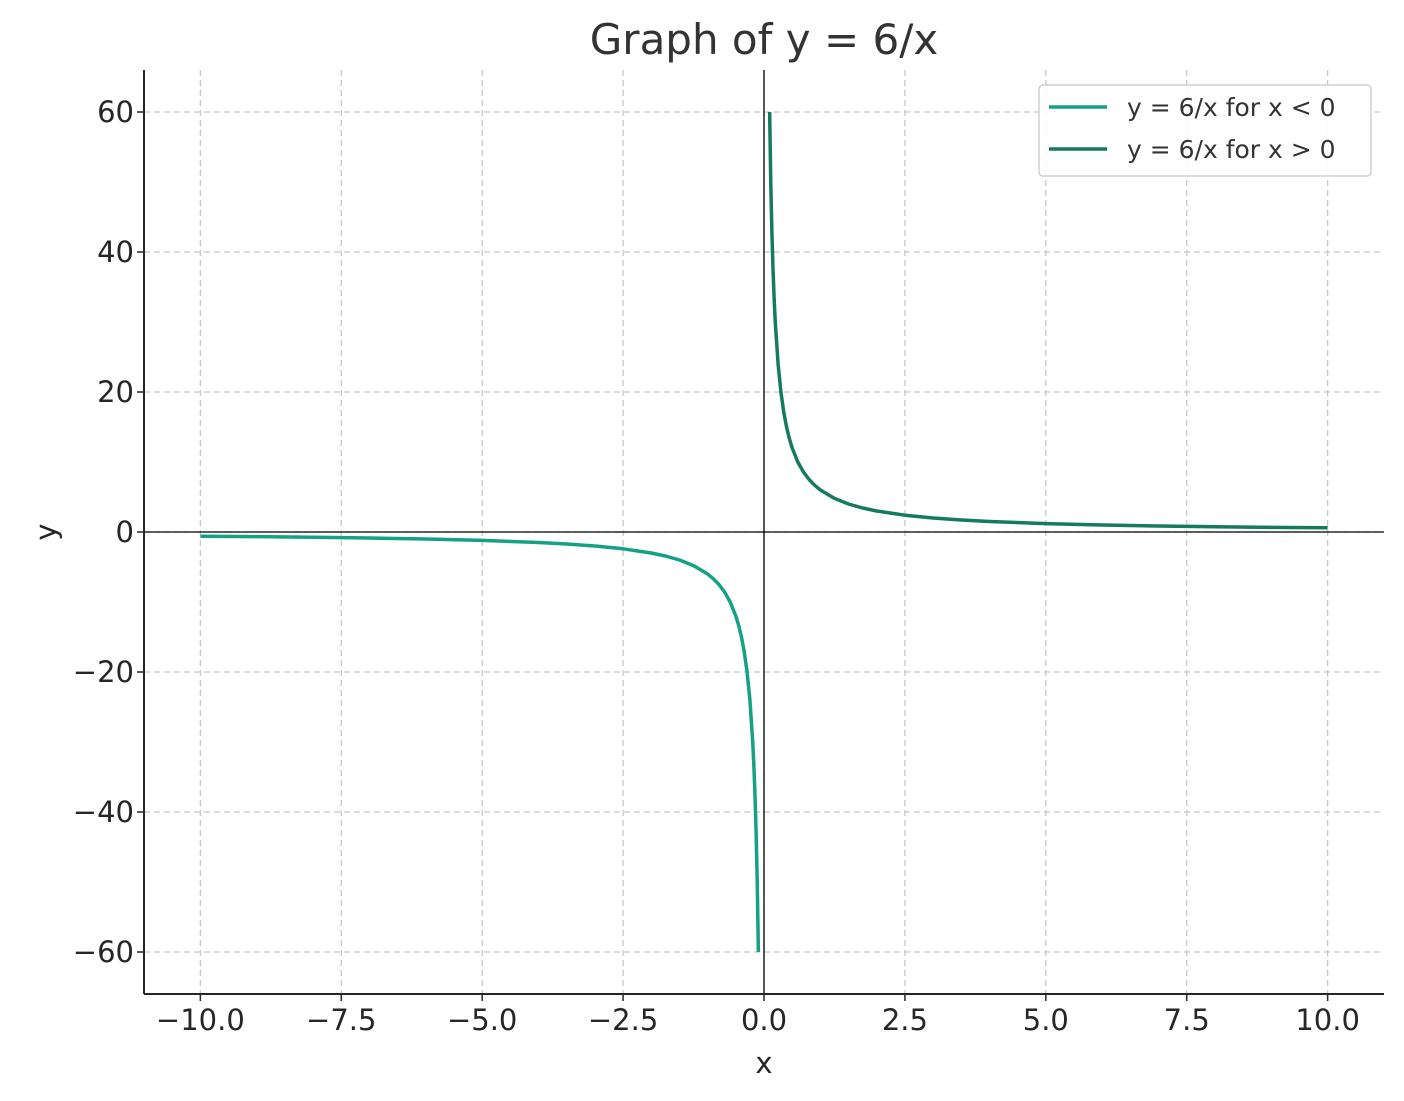 Image resolution: width=1404 pixels, height=1101 pixels. Describe the element at coordinates (115, 112) in the screenshot. I see `y-tick-label: 60` at that location.